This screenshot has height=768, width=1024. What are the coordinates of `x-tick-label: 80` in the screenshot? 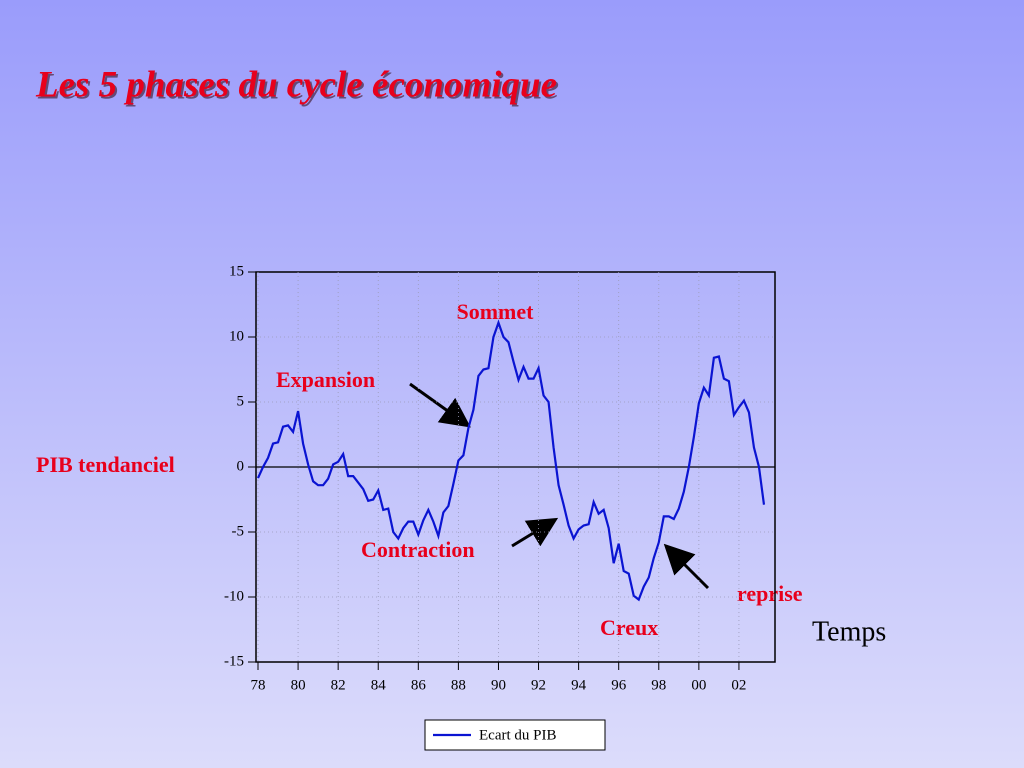 It's located at (298, 685).